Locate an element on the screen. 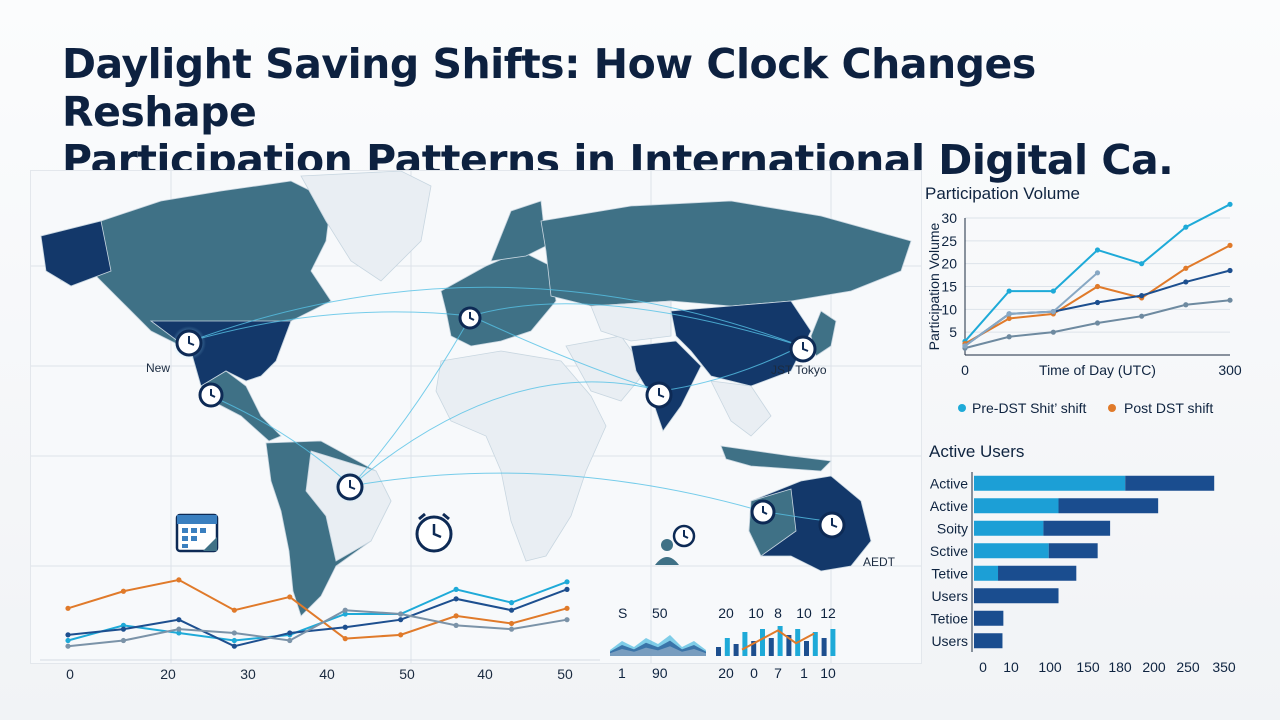  legend-marker-pre is located at coordinates (962, 408).